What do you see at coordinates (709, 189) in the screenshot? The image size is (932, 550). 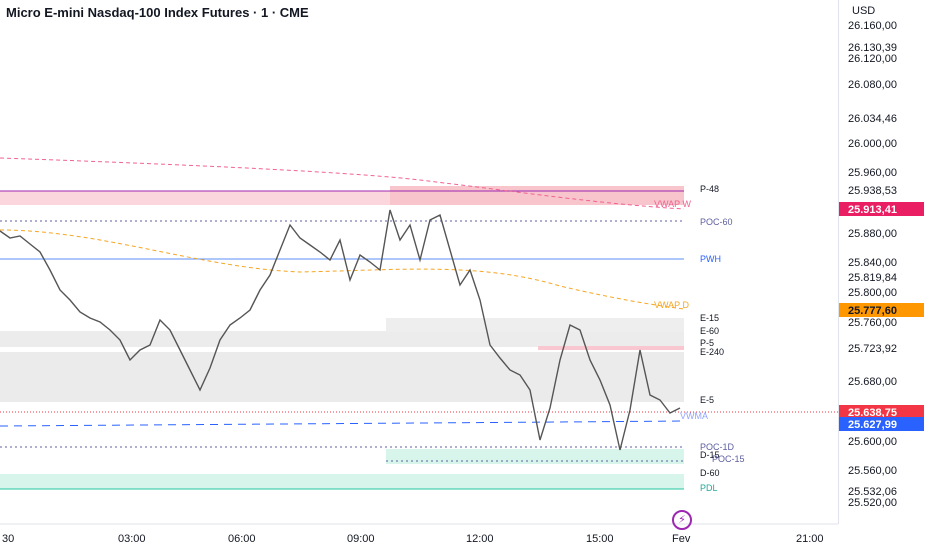 I see `label-p48: P-48` at bounding box center [709, 189].